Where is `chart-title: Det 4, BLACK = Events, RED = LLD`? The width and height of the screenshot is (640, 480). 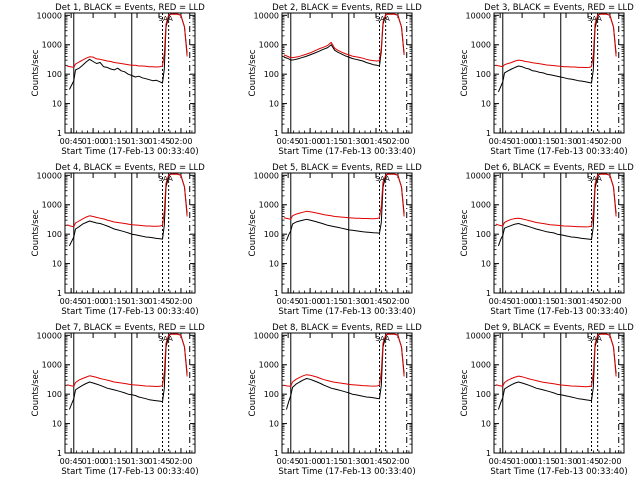 chart-title: Det 4, BLACK = Events, RED = LLD is located at coordinates (130, 168).